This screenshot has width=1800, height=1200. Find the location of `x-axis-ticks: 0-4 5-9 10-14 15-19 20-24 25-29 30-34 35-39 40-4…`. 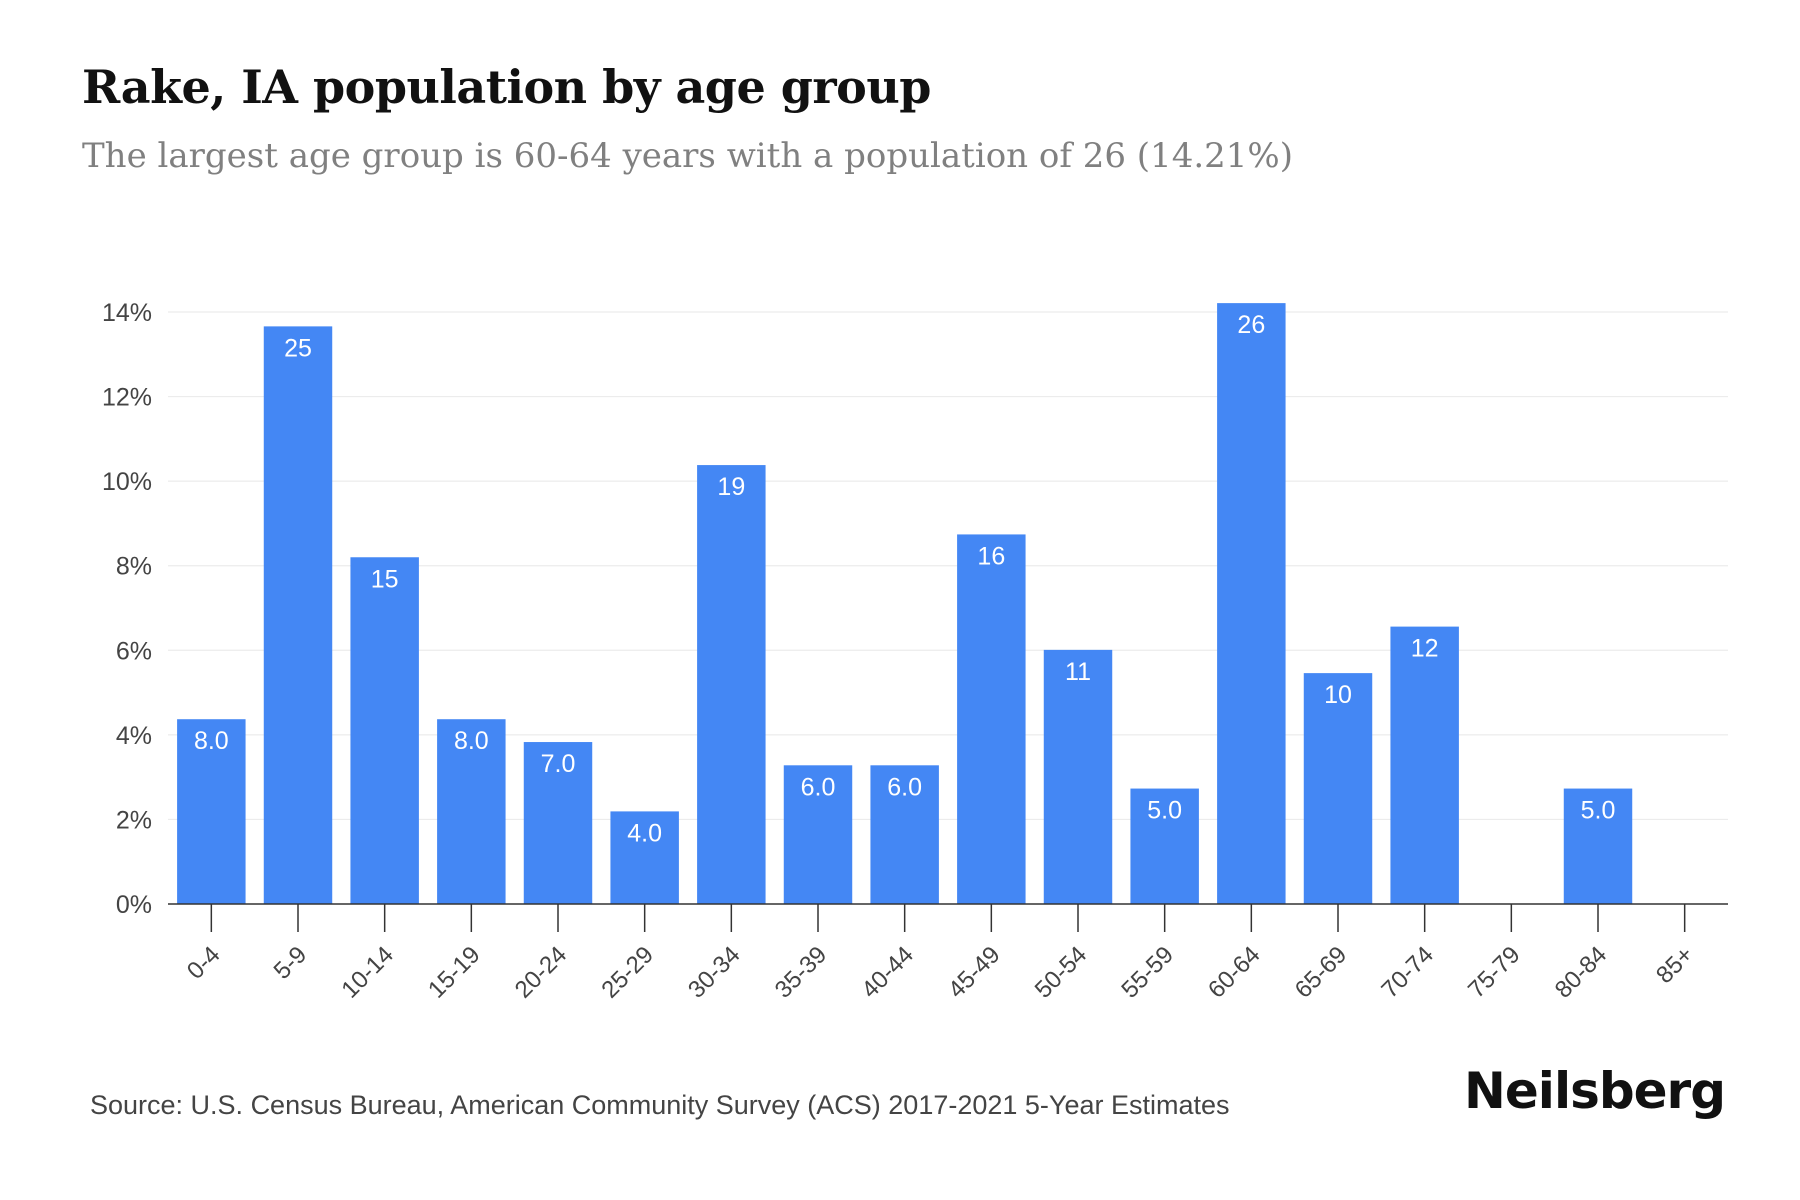

x-axis-ticks: 0-4 5-9 10-14 15-19 20-24 25-29 30-34 35-39 40-4… is located at coordinates (940, 954).